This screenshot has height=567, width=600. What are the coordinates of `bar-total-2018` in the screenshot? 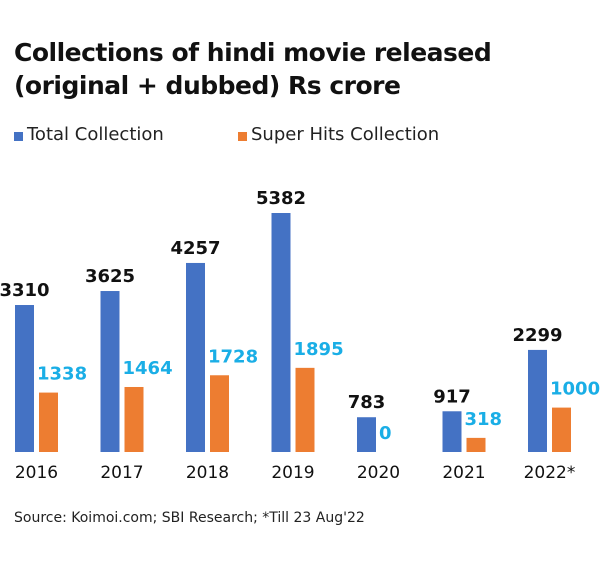 It's located at (195, 357).